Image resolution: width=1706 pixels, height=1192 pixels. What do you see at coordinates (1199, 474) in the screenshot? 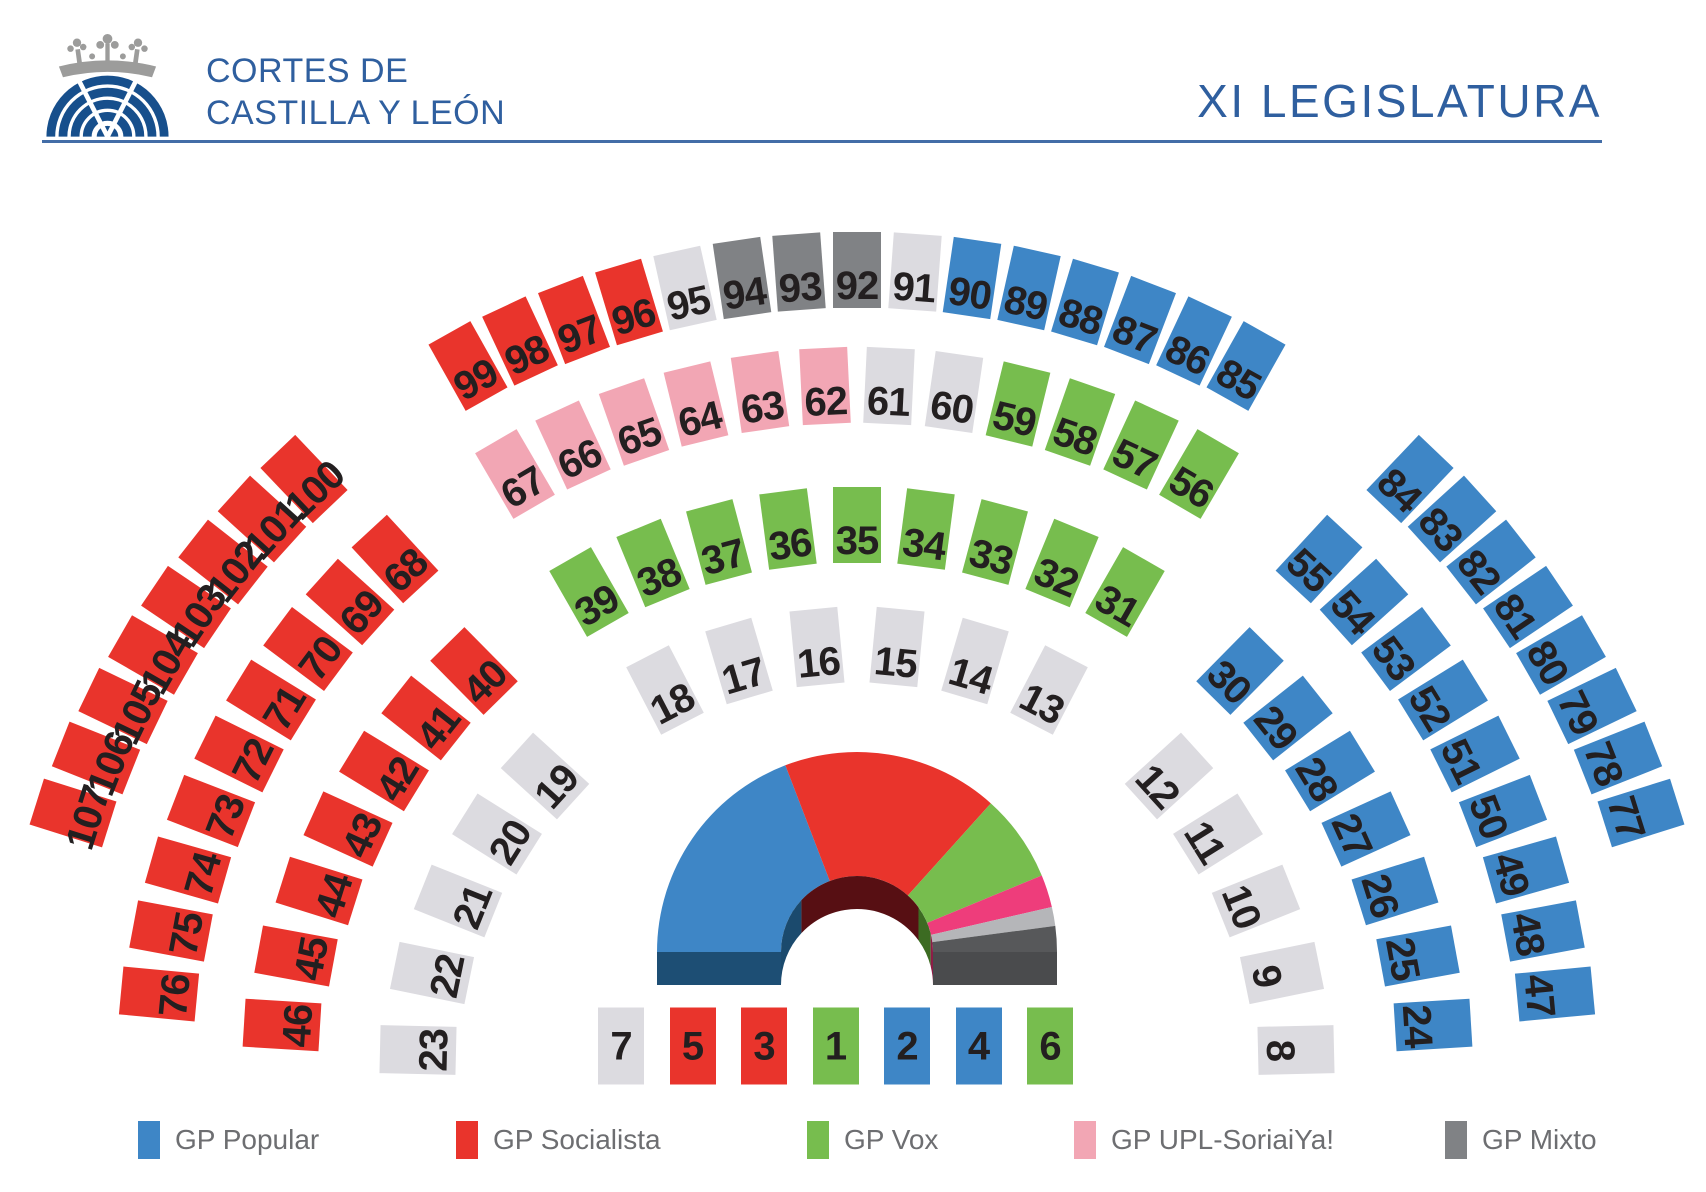
I see `seat-56: 56` at bounding box center [1199, 474].